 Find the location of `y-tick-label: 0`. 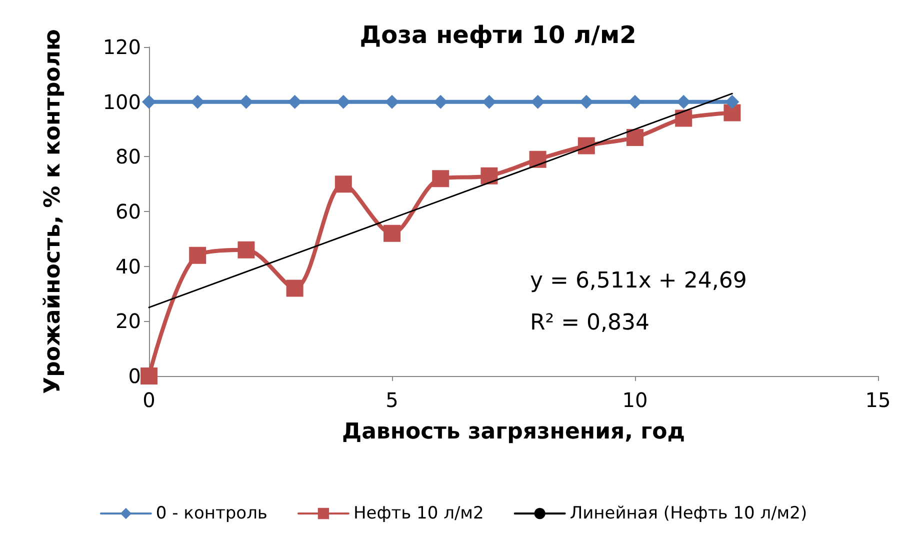

y-tick-label: 0 is located at coordinates (134, 376).